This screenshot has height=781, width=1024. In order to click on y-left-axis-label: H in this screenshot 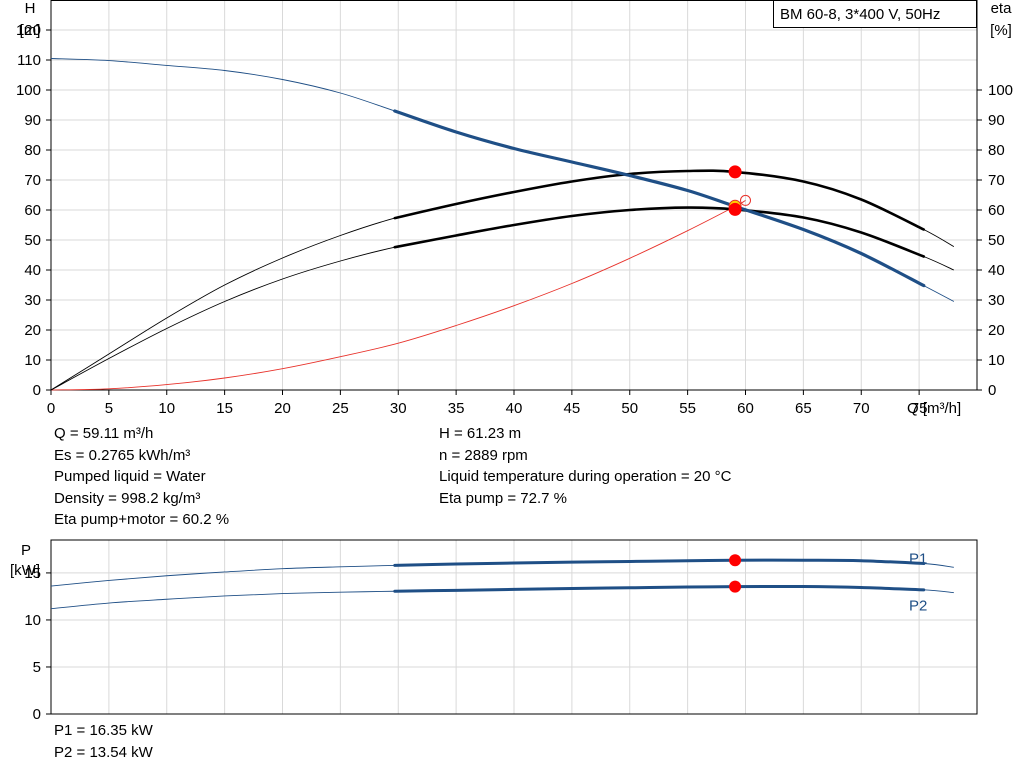, I will do `click(30, 8)`.